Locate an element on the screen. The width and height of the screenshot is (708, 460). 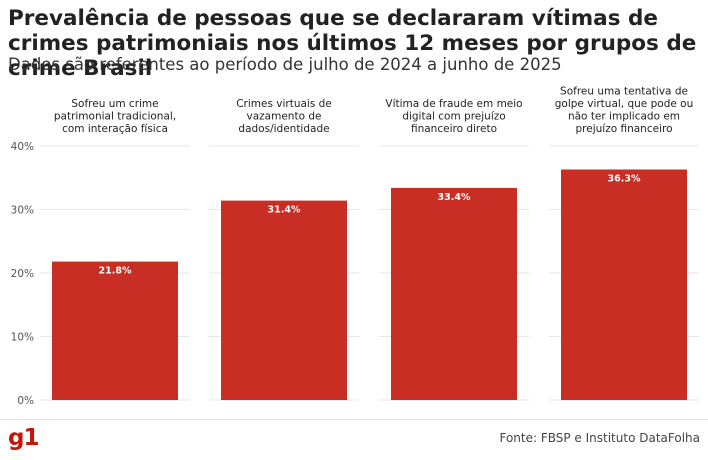
bar-value-label: 31.4% is located at coordinates (284, 210).